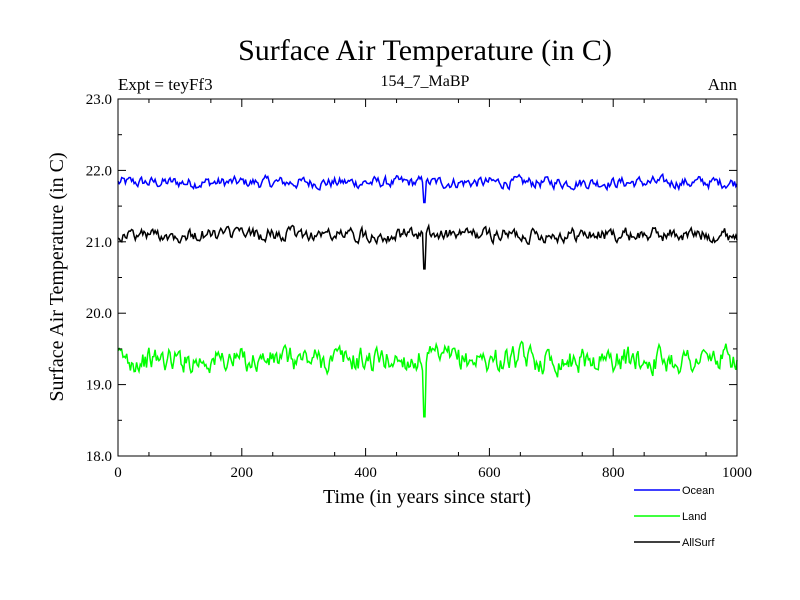  Describe the element at coordinates (99, 314) in the screenshot. I see `y-tick-label: 20.0` at that location.